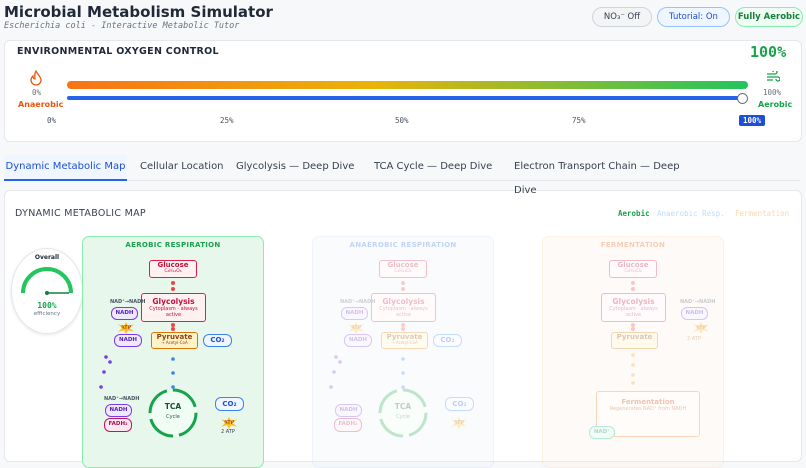  I want to click on tab-divider, so click(402, 180).